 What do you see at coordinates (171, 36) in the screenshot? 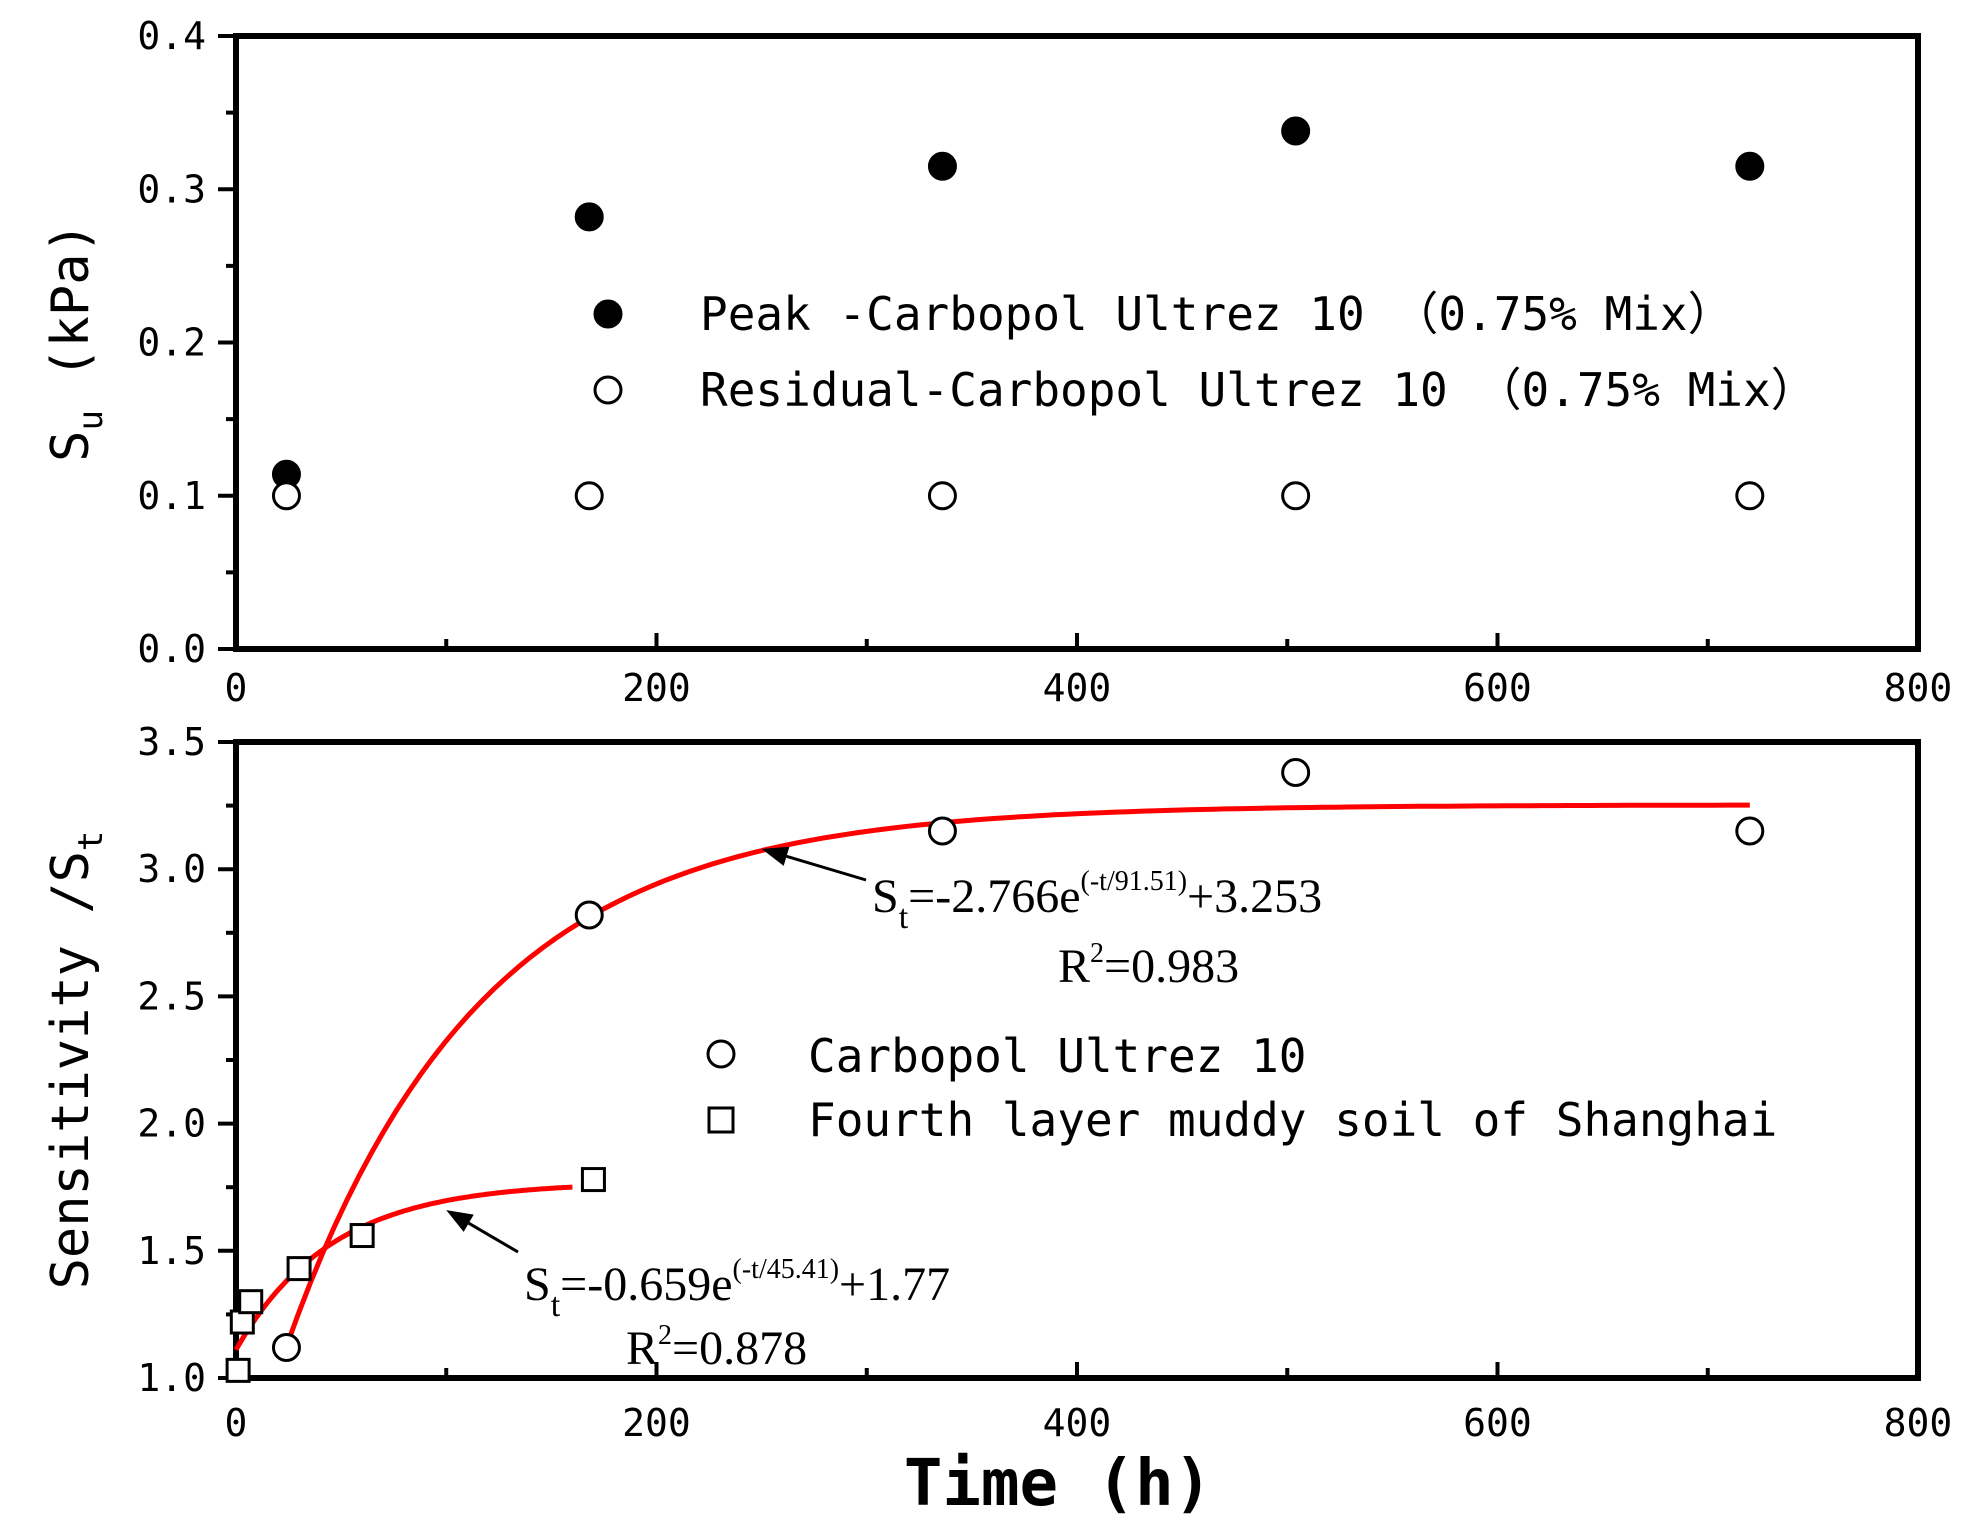
I see `y-tick-label: 0.4` at bounding box center [171, 36].